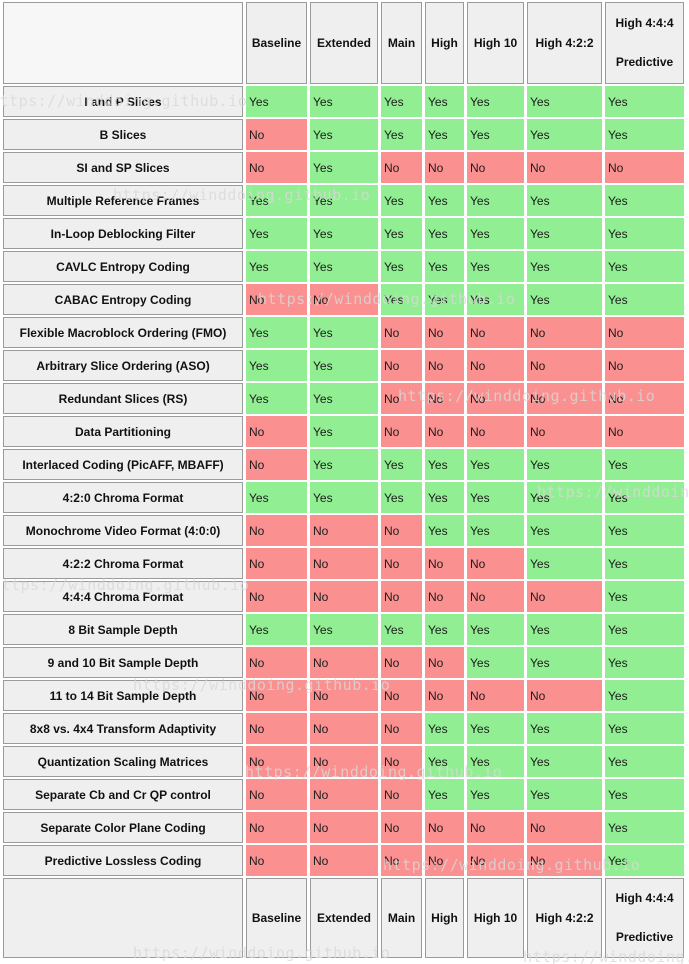 The width and height of the screenshot is (689, 964). What do you see at coordinates (123, 200) in the screenshot?
I see `feature-label: Multiple Reference Frames` at bounding box center [123, 200].